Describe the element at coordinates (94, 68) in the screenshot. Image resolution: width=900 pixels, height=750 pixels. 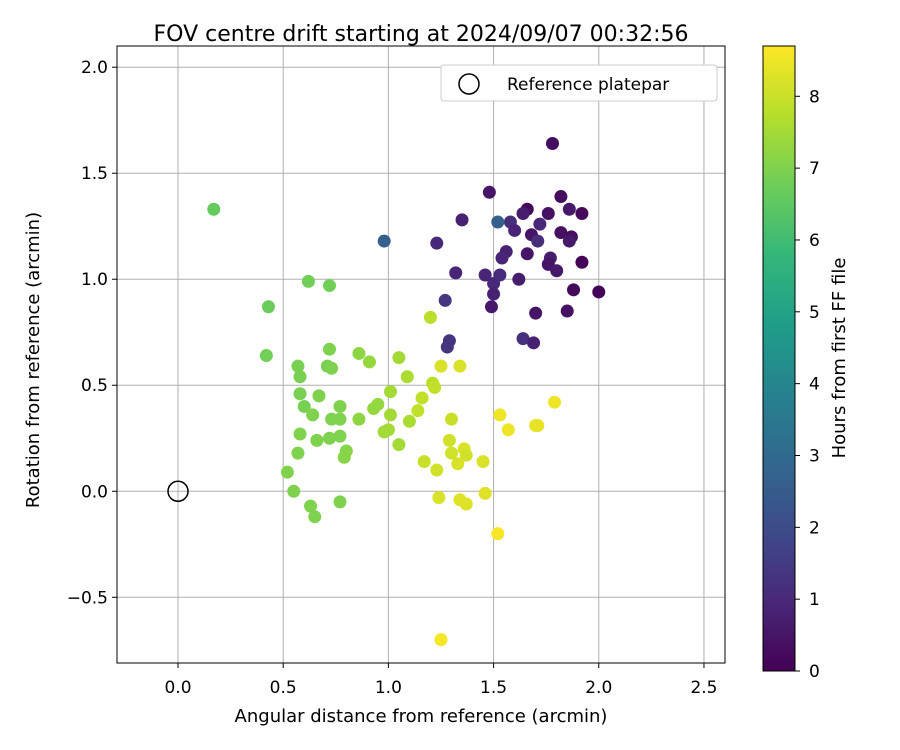
I see `y-tick-label: 2.0` at that location.